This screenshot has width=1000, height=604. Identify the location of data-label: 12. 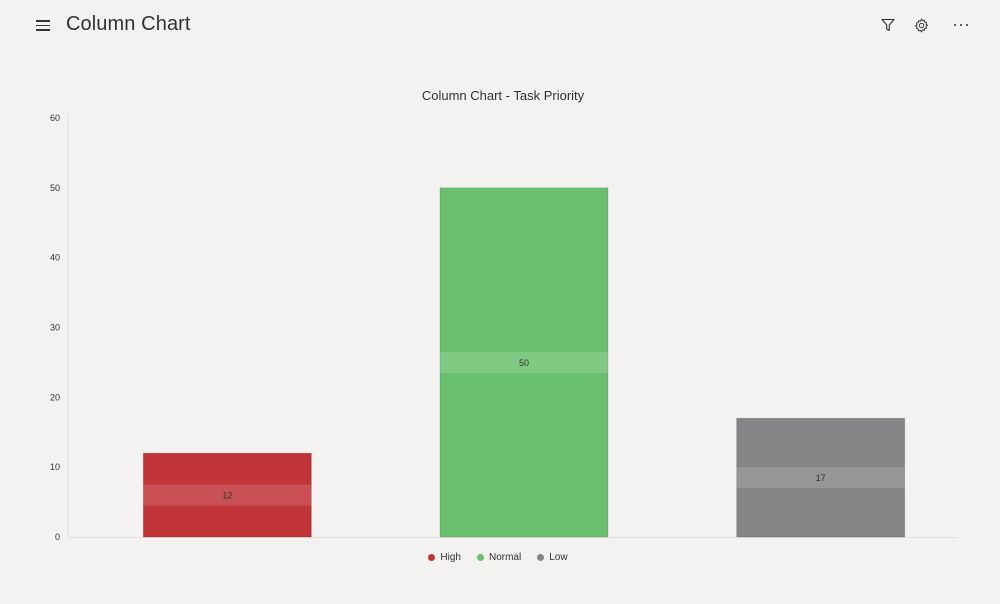
(227, 496).